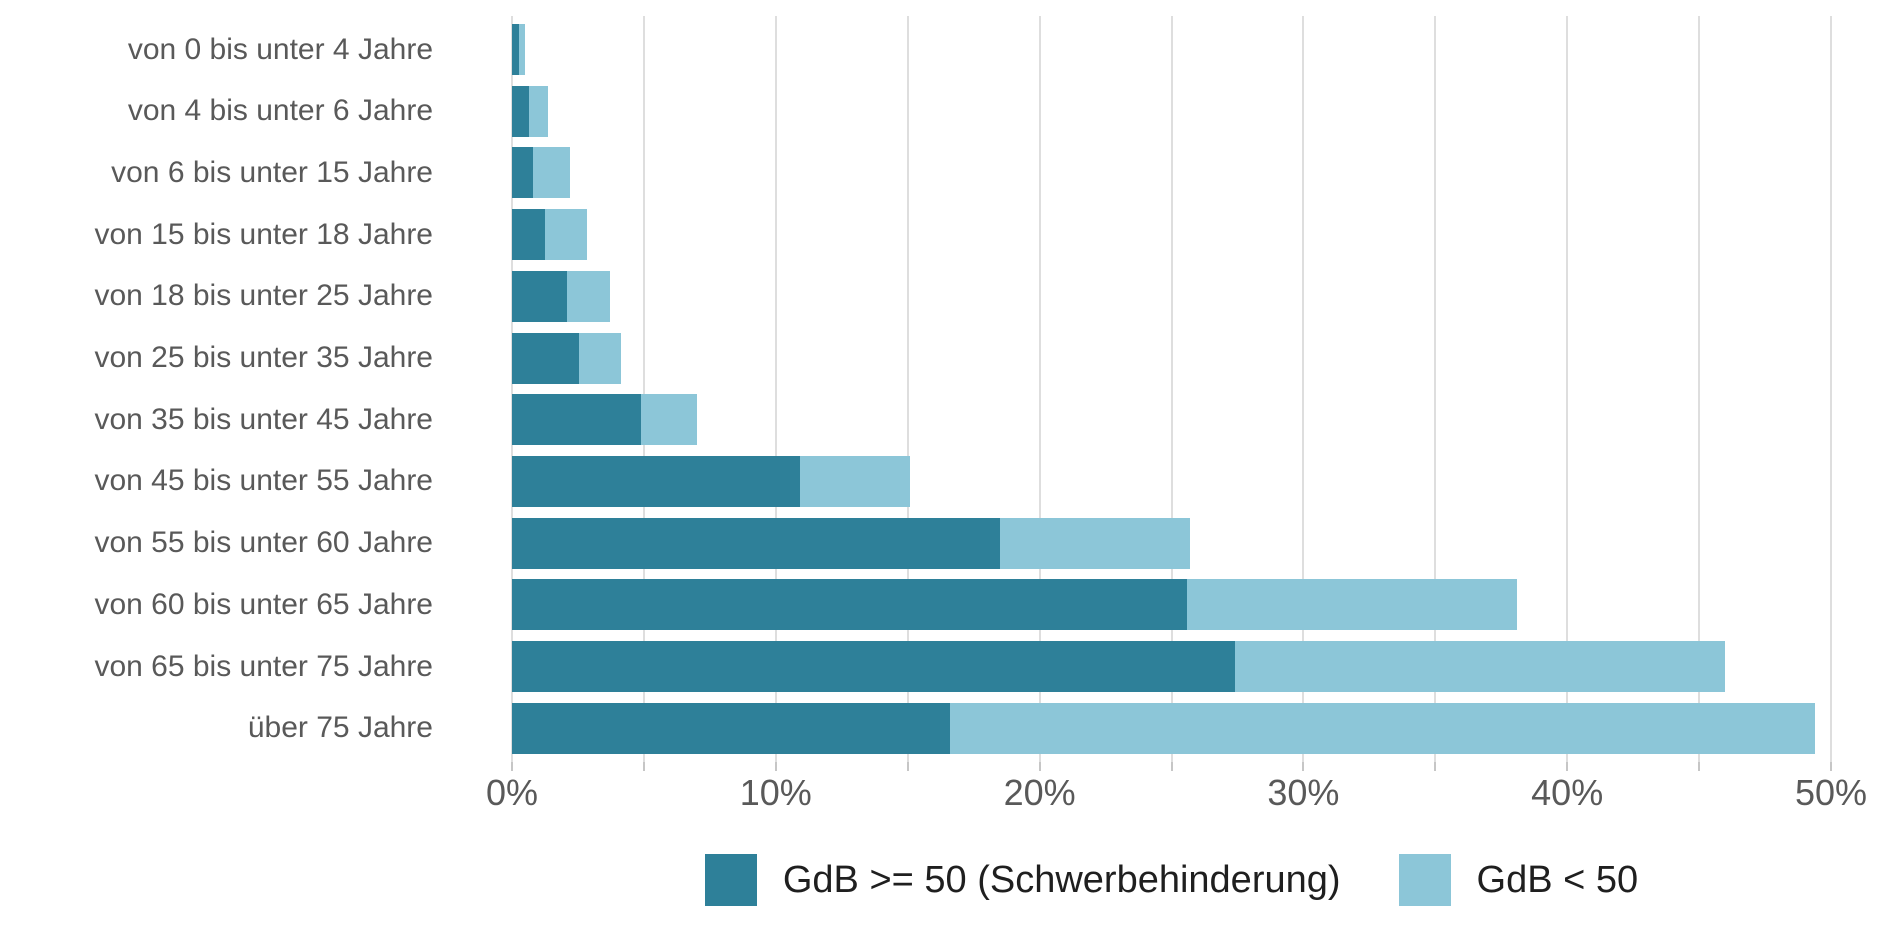  I want to click on legend-item-gdb-ge-50: GdB >= 50 (Schwerbehinderung), so click(1022, 880).